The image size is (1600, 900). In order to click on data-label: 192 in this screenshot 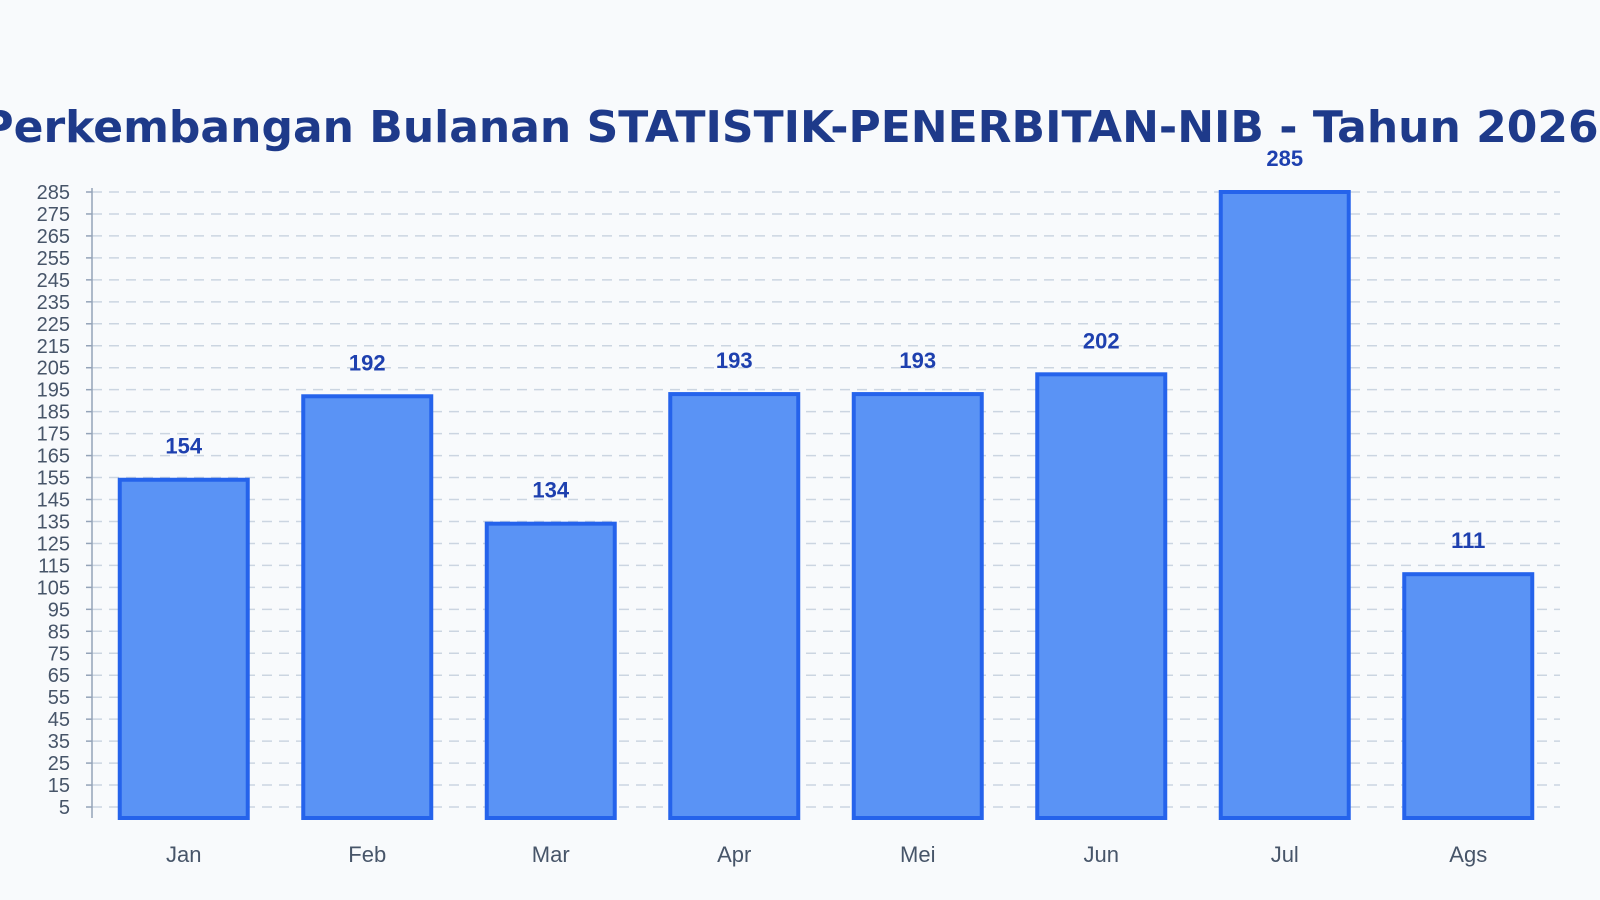, I will do `click(367, 362)`.